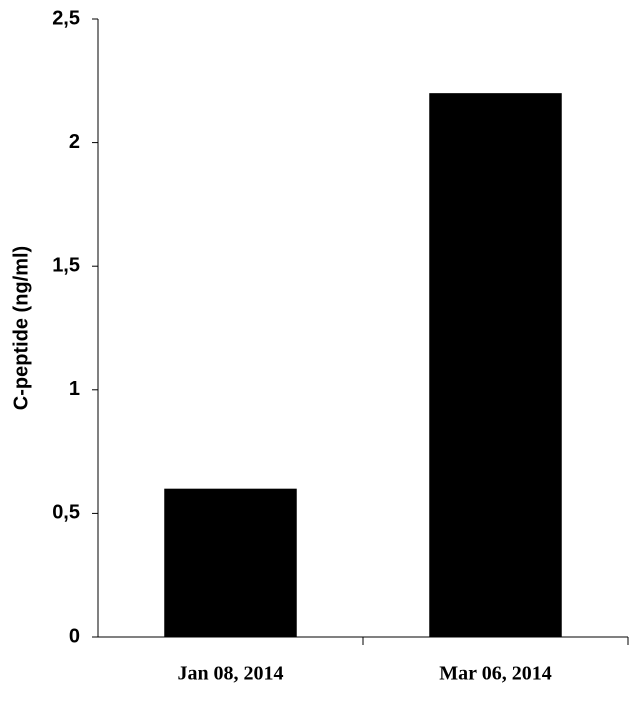 The height and width of the screenshot is (702, 640). Describe the element at coordinates (495, 674) in the screenshot. I see `x-tick-label: Mar 06, 2014` at that location.